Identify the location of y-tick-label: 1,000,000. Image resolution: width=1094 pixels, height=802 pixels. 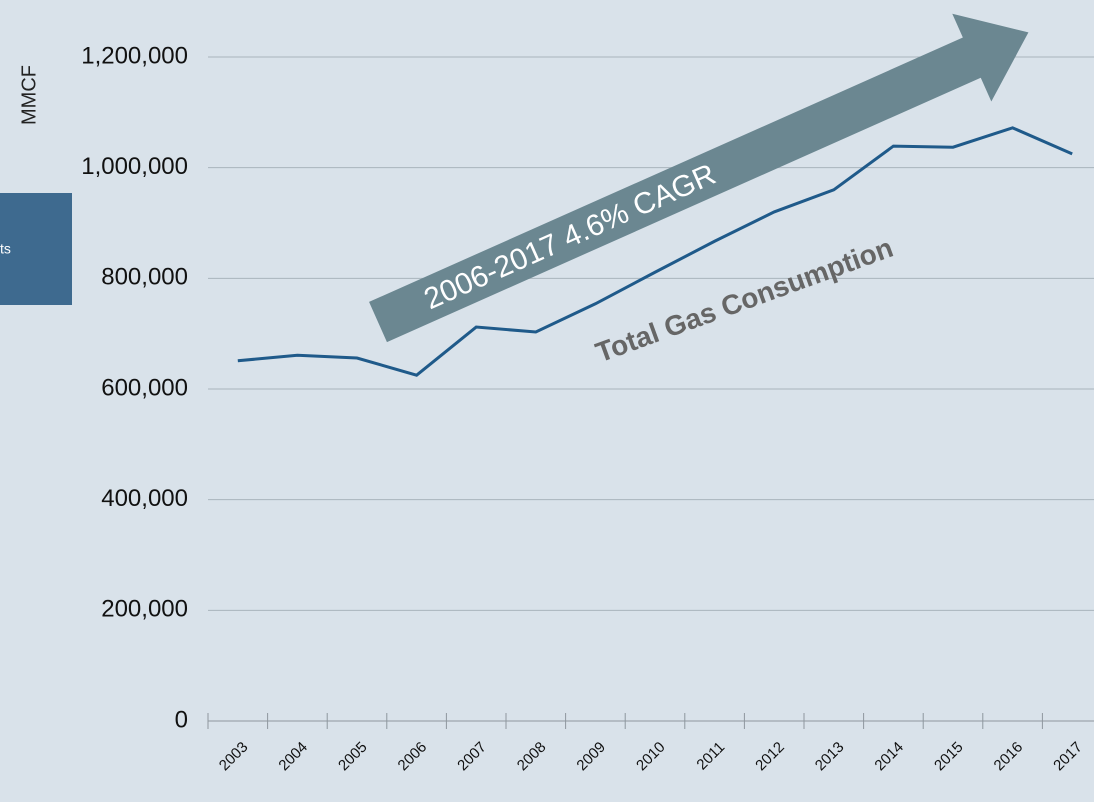
(134, 166).